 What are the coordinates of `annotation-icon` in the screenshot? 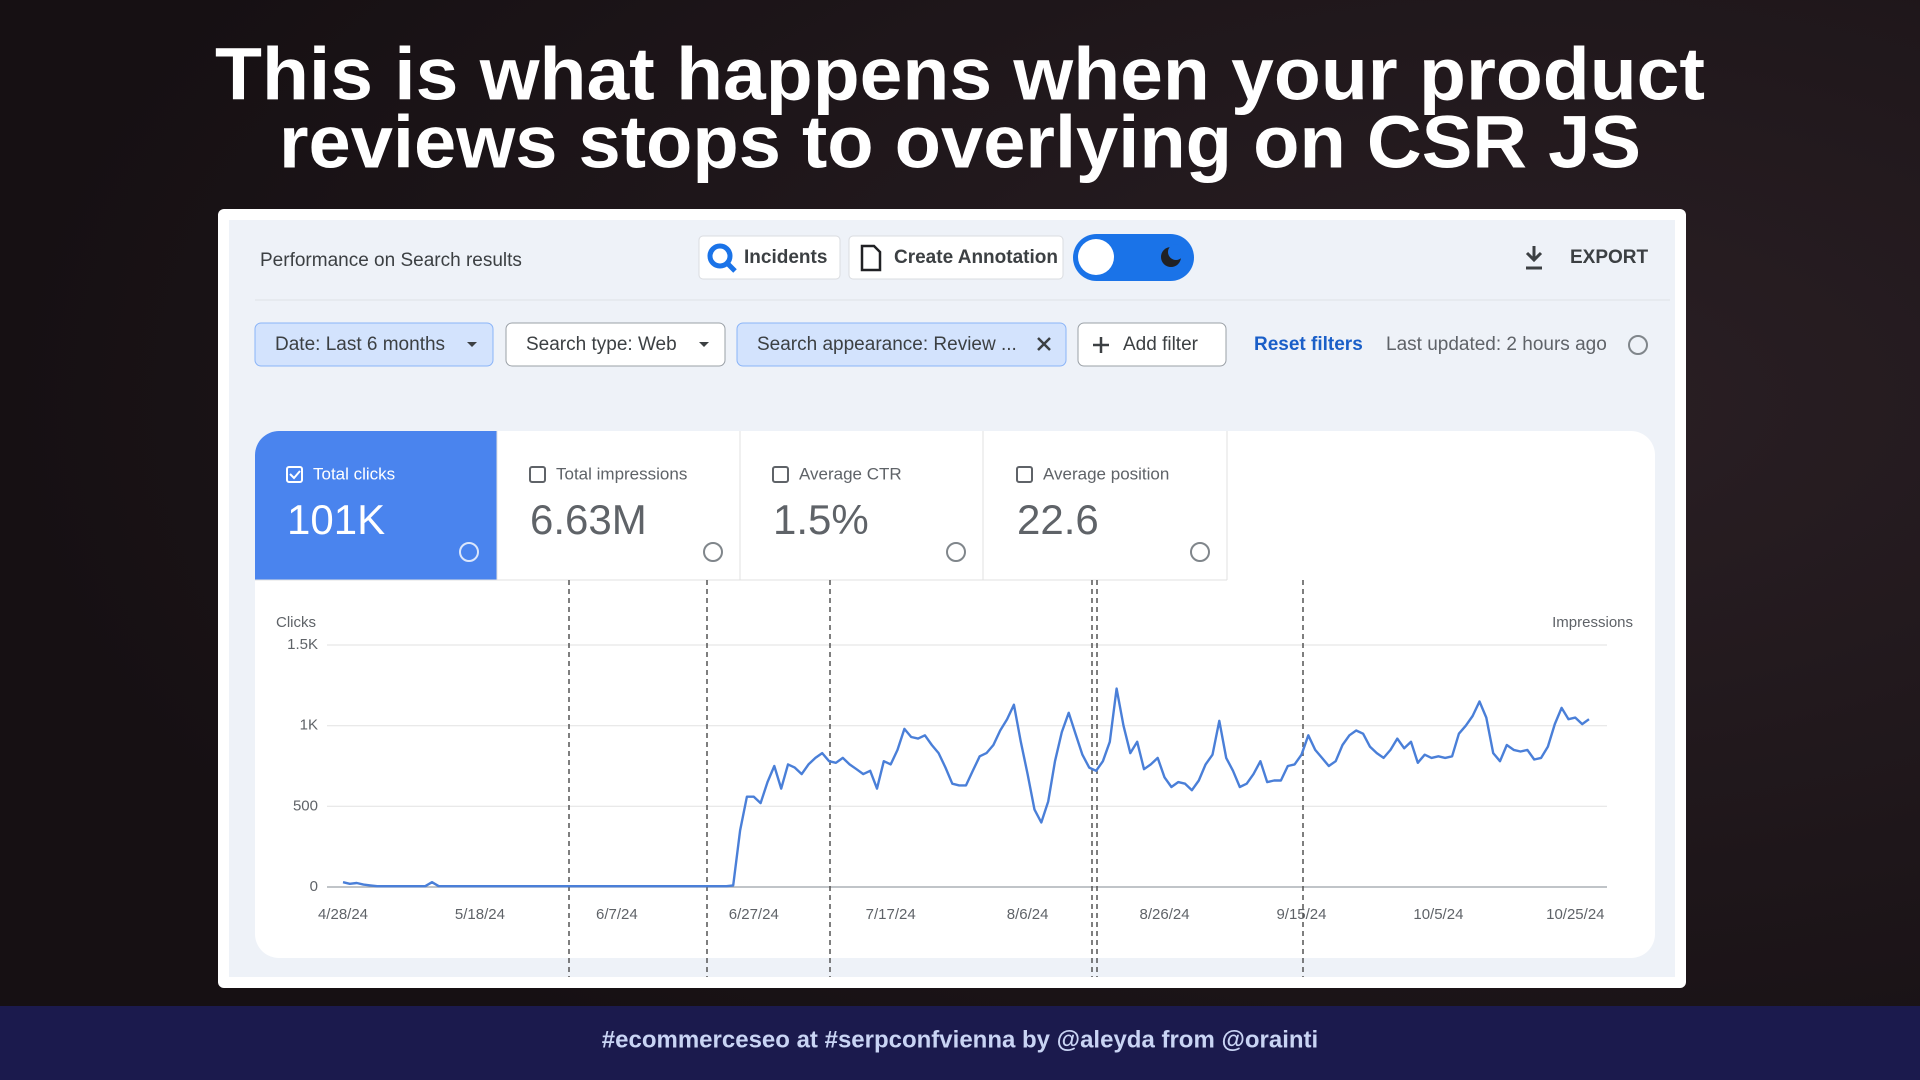 It's located at (871, 258).